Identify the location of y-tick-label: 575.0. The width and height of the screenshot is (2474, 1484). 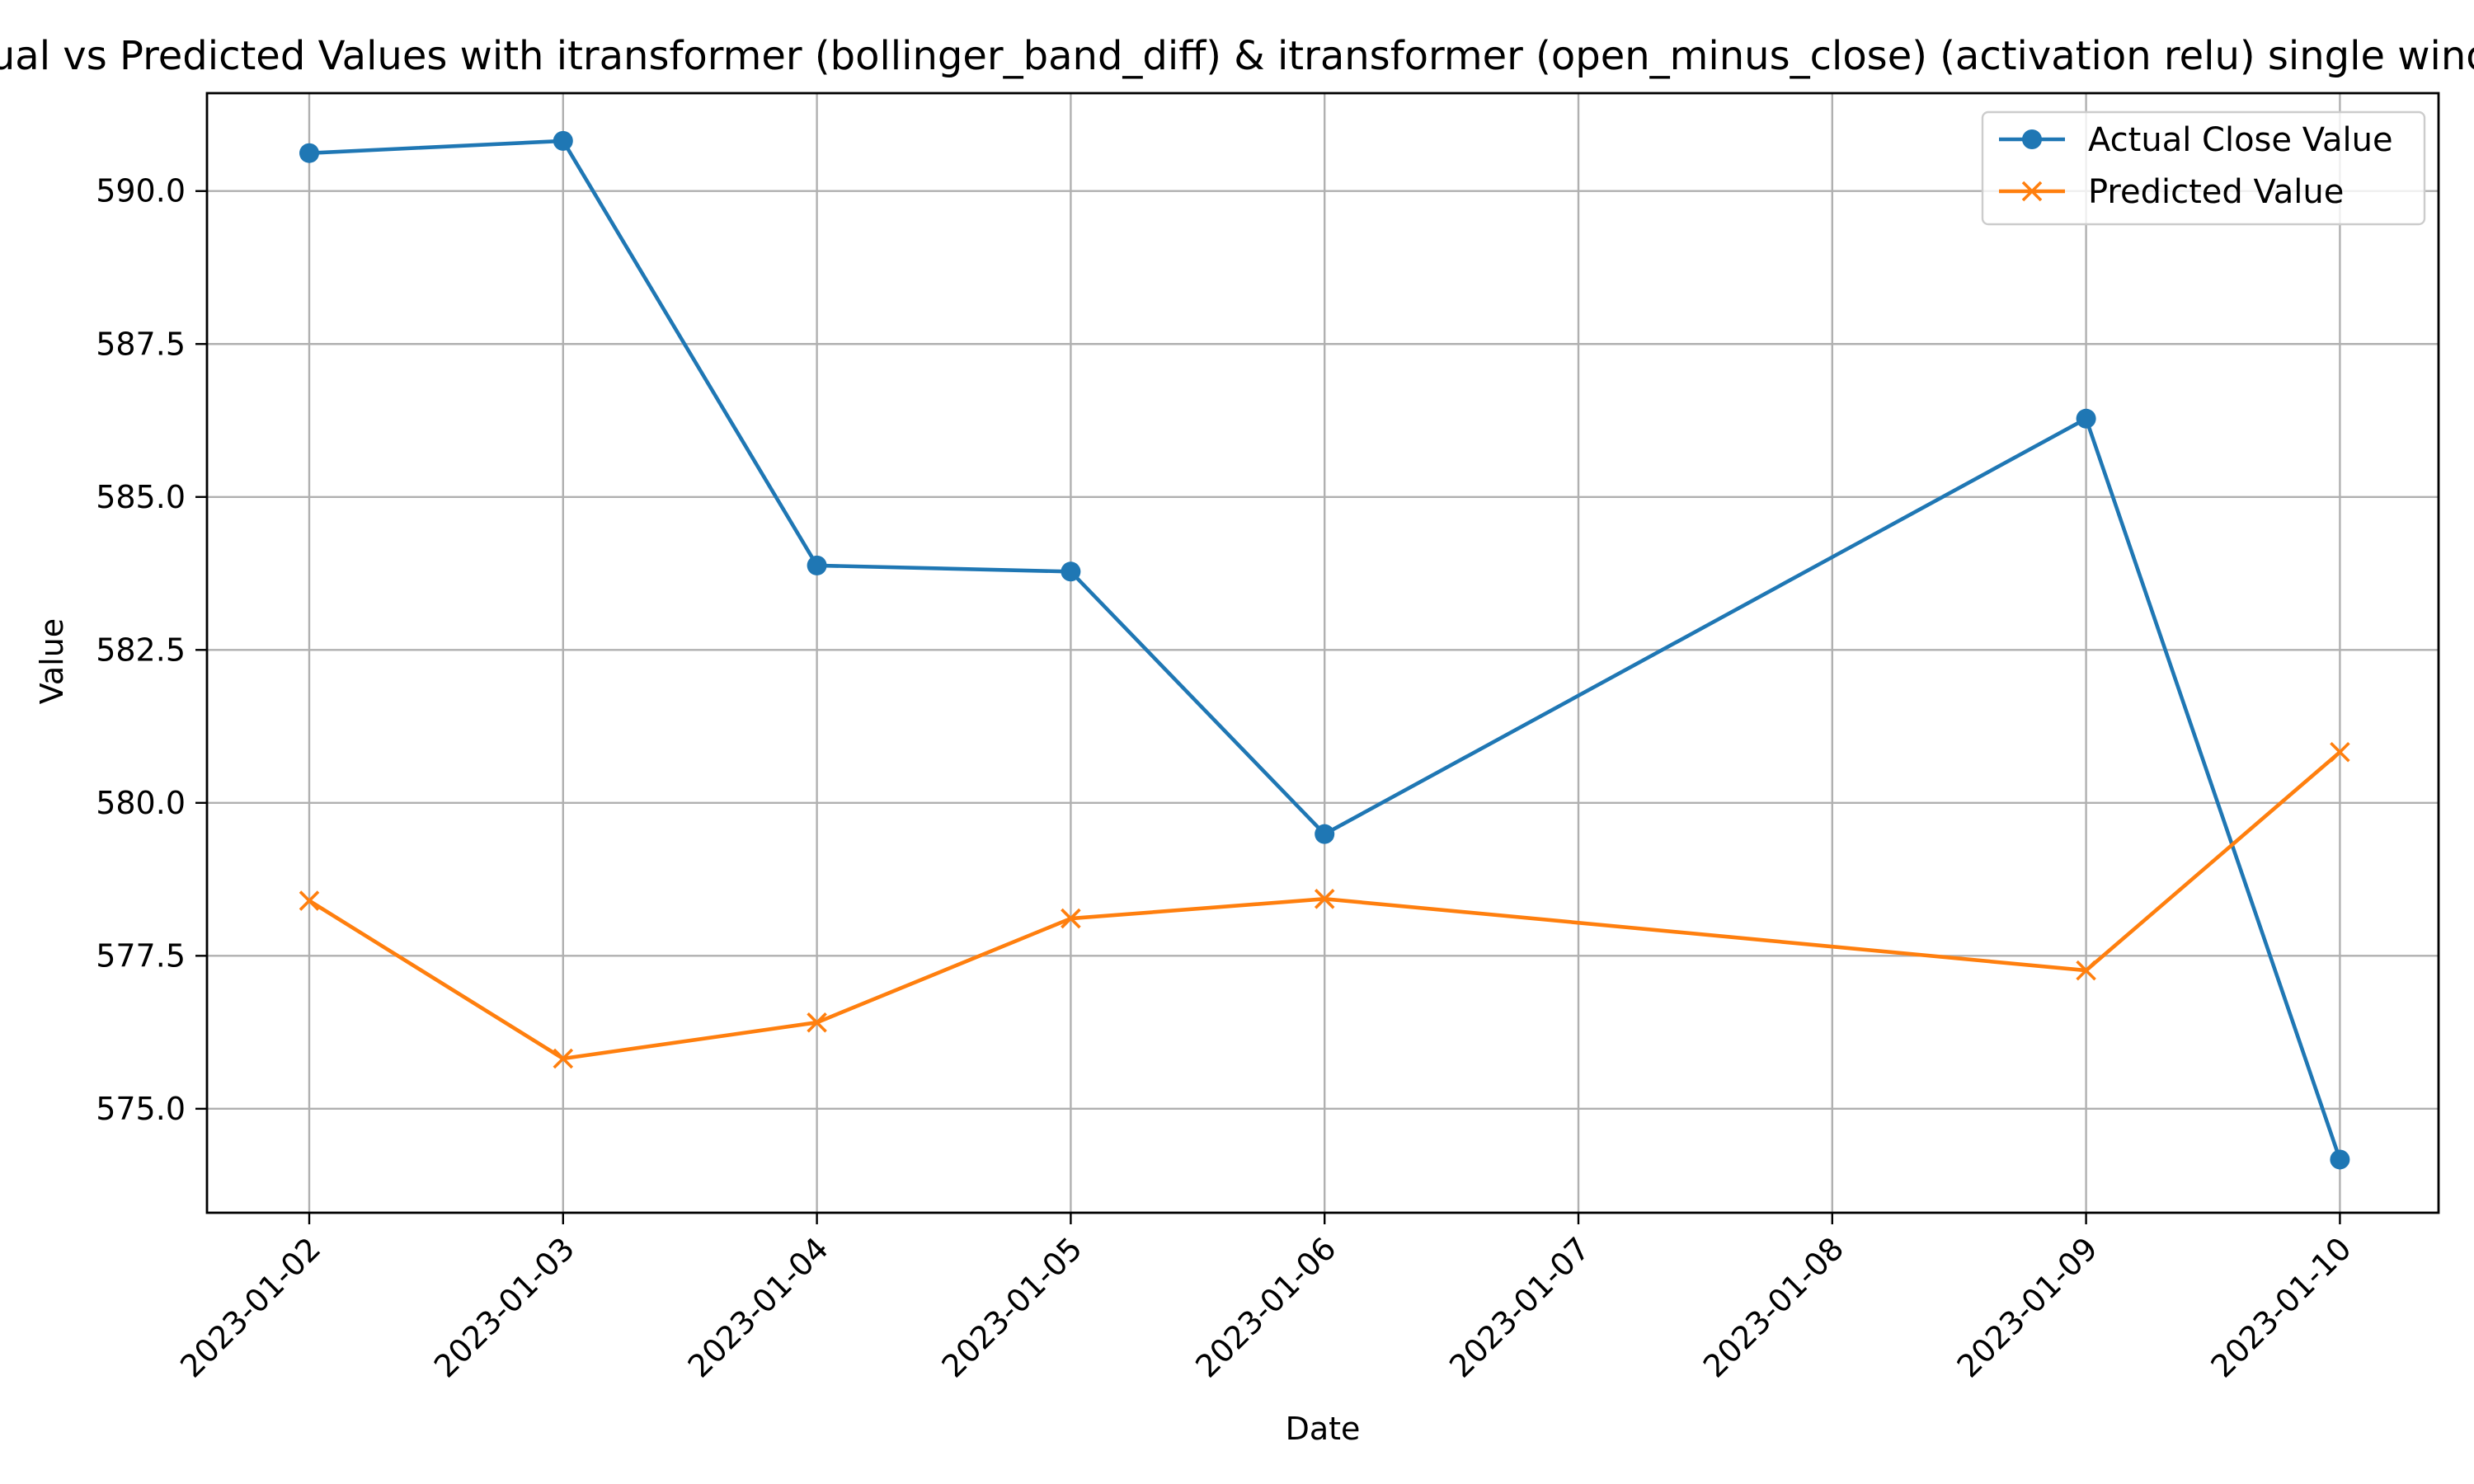
(141, 1109).